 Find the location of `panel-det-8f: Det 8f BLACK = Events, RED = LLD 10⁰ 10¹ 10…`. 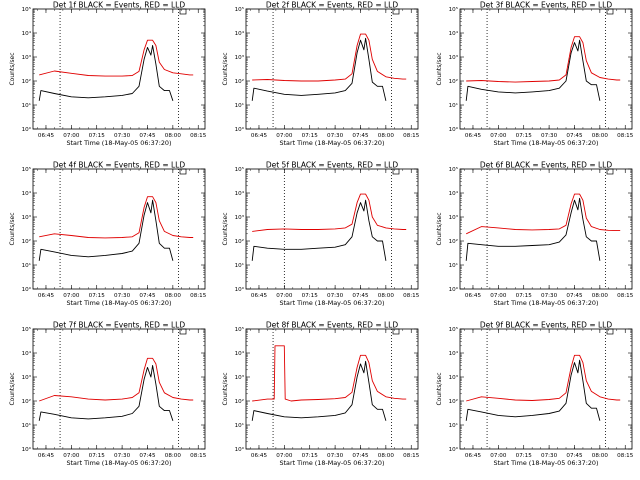

panel-det-8f: Det 8f BLACK = Events, RED = LLD 10⁰ 10¹ 10… is located at coordinates (321, 394).